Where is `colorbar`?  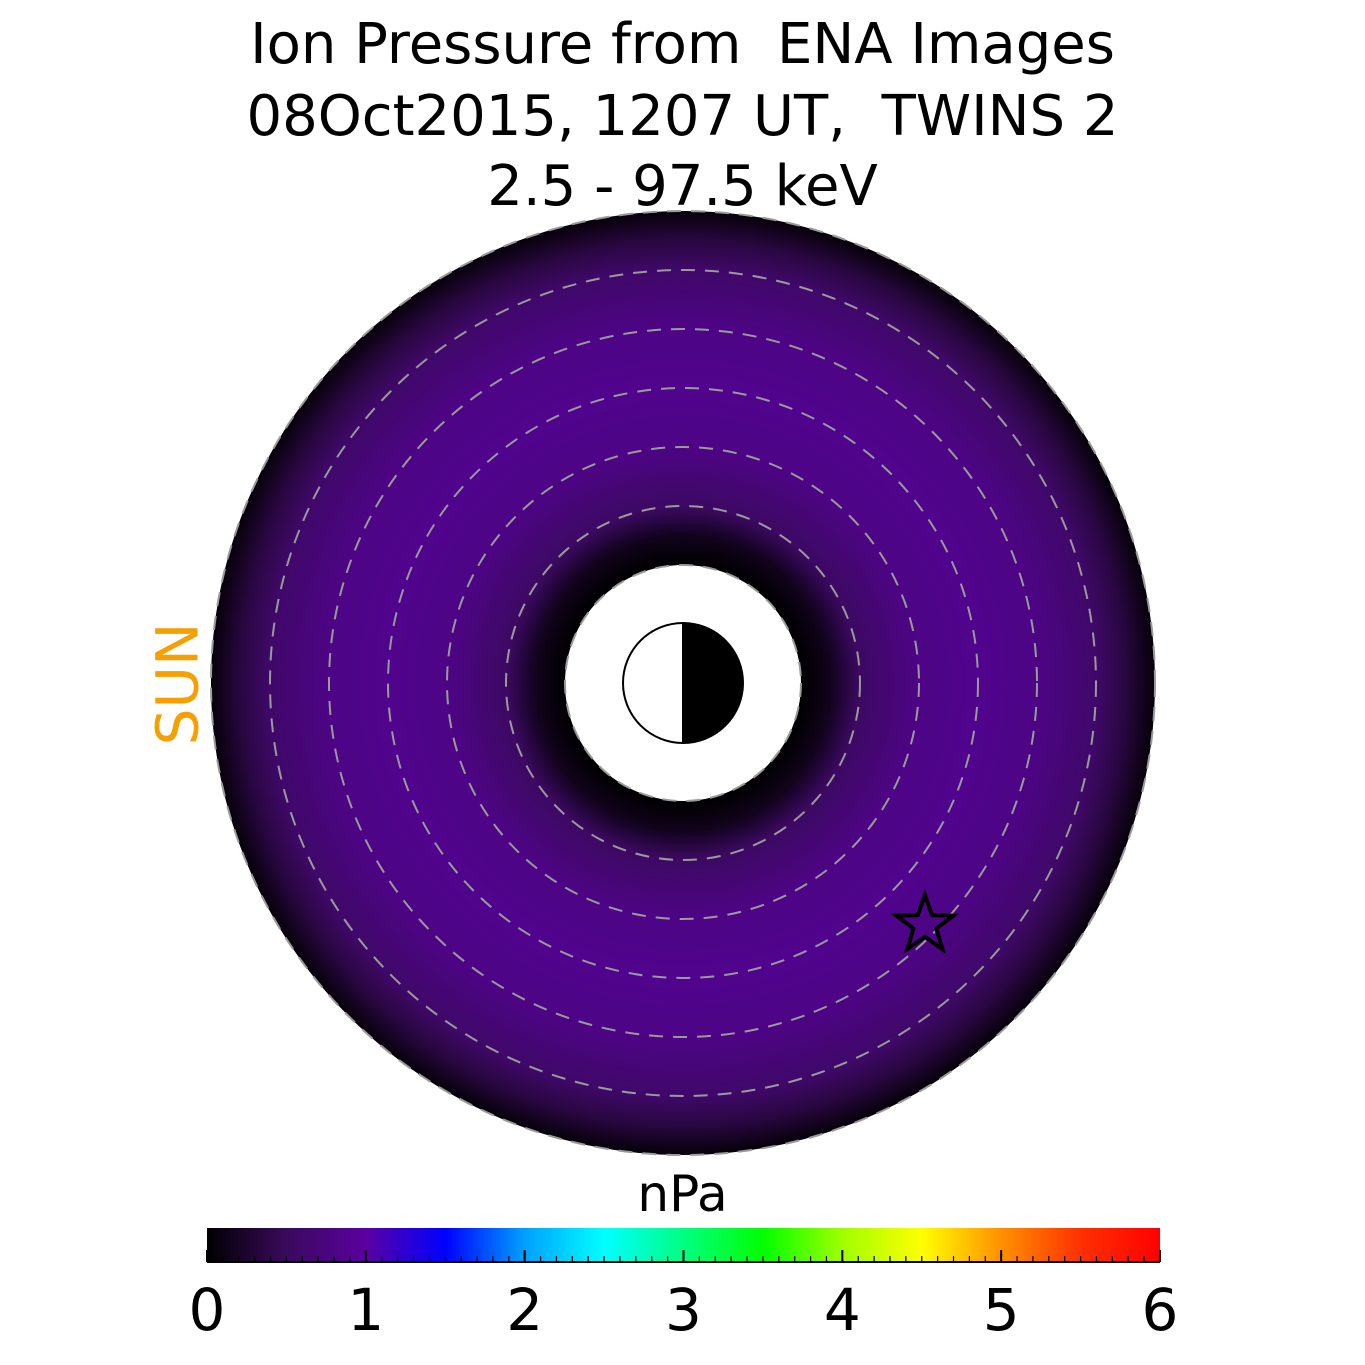
colorbar is located at coordinates (683, 1245).